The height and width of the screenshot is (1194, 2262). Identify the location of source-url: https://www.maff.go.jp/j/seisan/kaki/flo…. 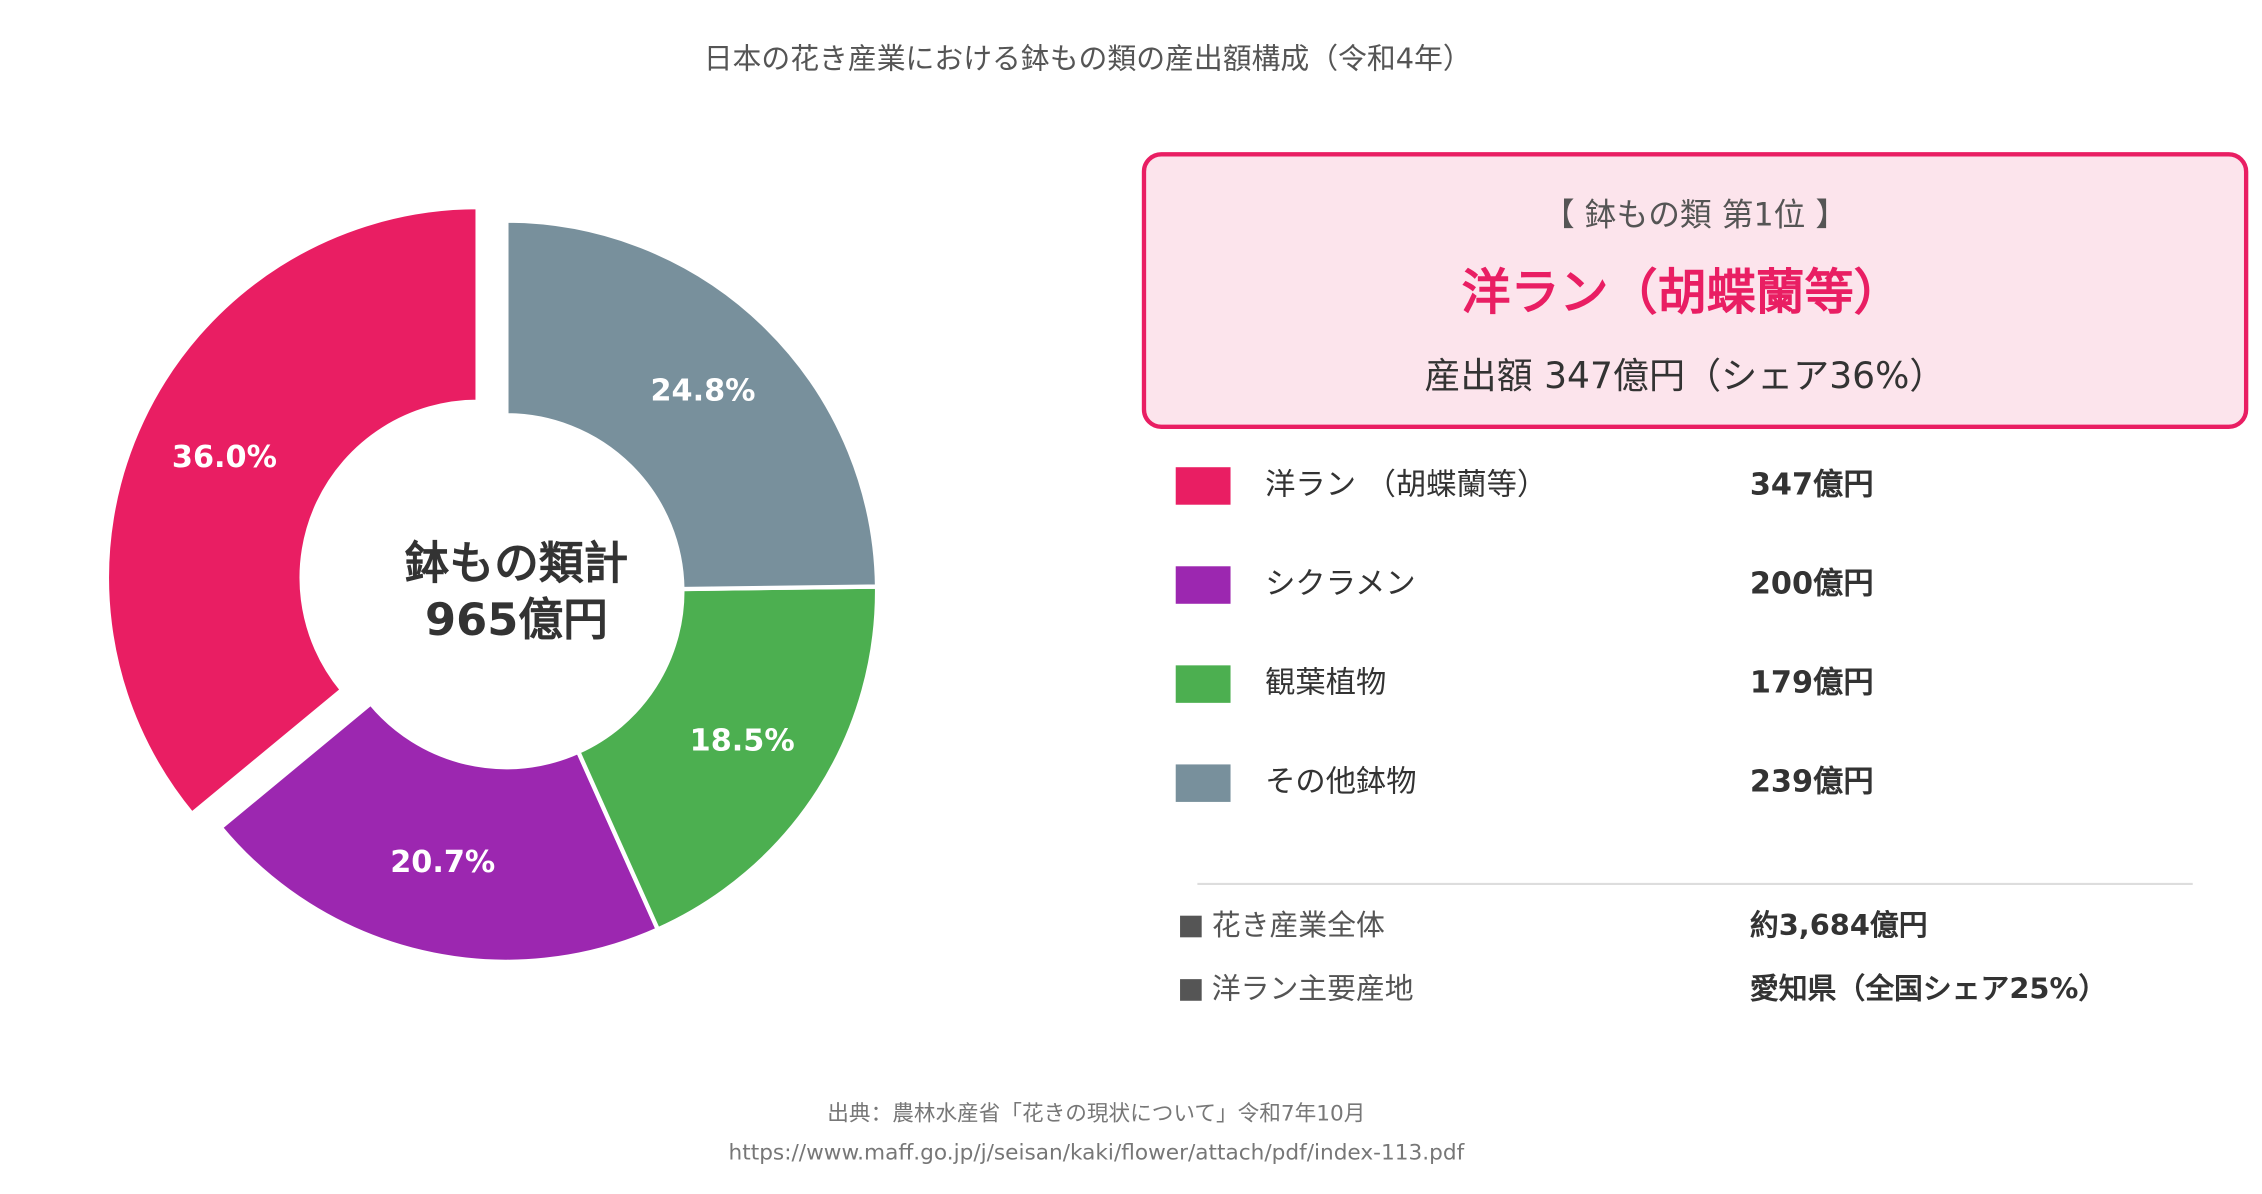
(1097, 1153).